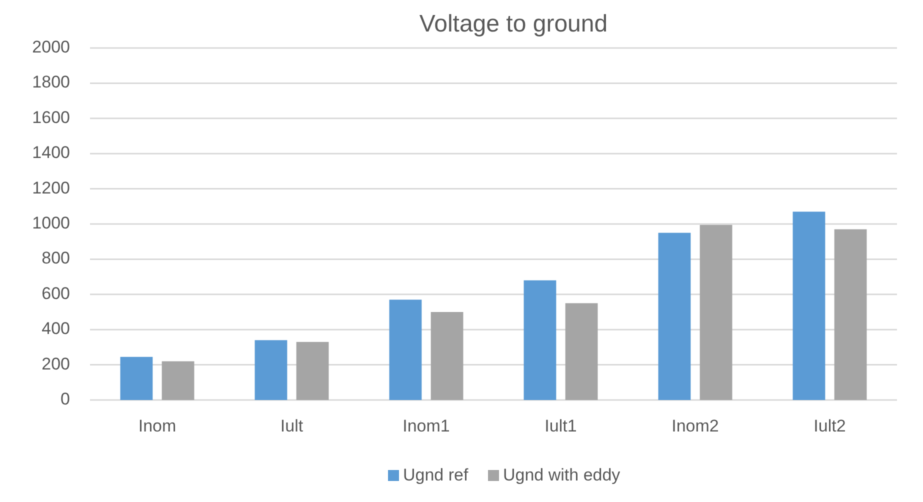 Image resolution: width=923 pixels, height=502 pixels. What do you see at coordinates (426, 426) in the screenshot?
I see `x-tick-label: Inom1` at bounding box center [426, 426].